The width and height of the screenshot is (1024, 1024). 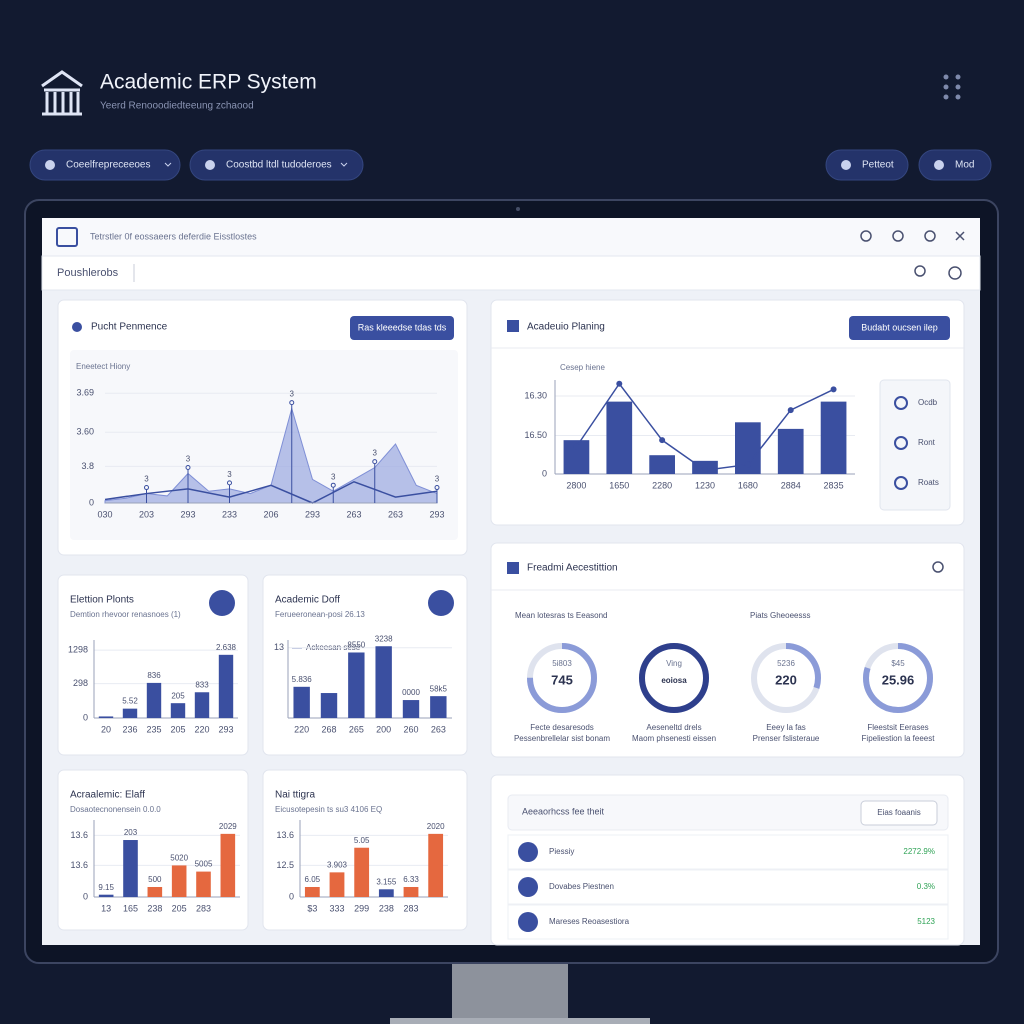 I want to click on x-tick-label: 203, so click(x=146, y=514).